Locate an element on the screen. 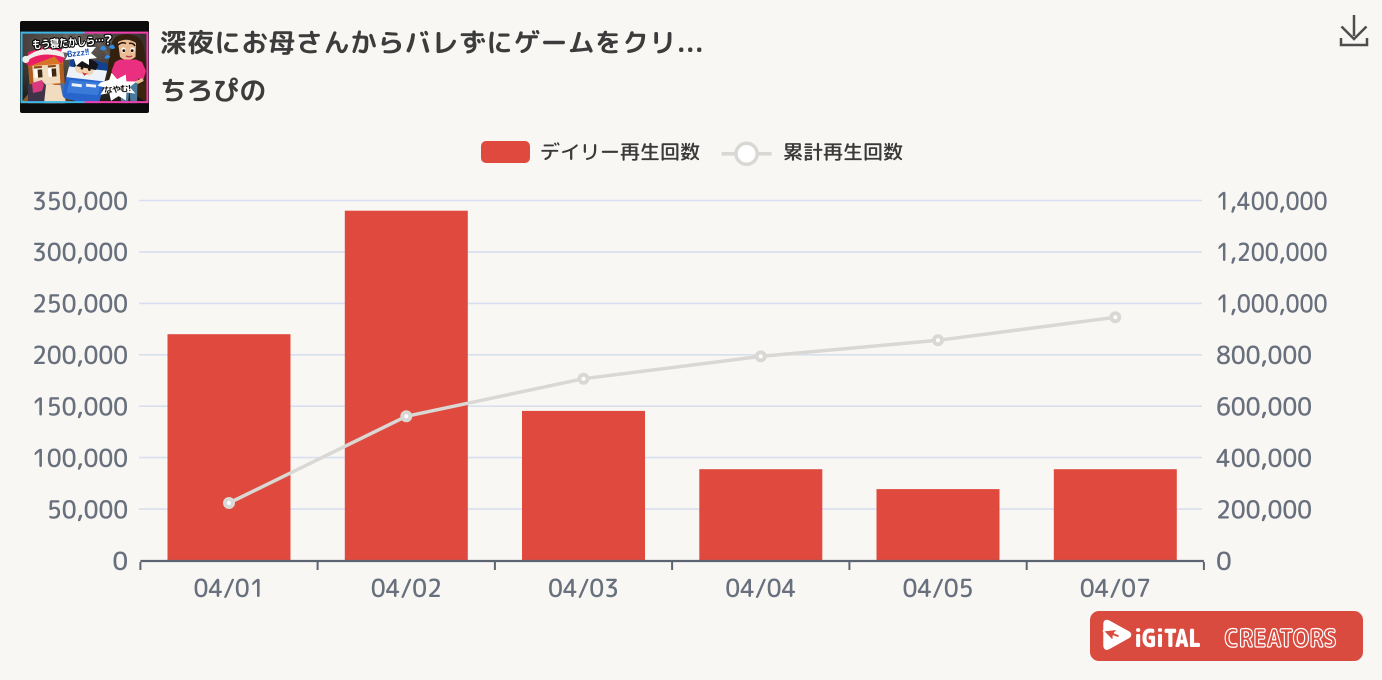 The height and width of the screenshot is (680, 1382). svg-text: 150,000 is located at coordinates (80, 406).